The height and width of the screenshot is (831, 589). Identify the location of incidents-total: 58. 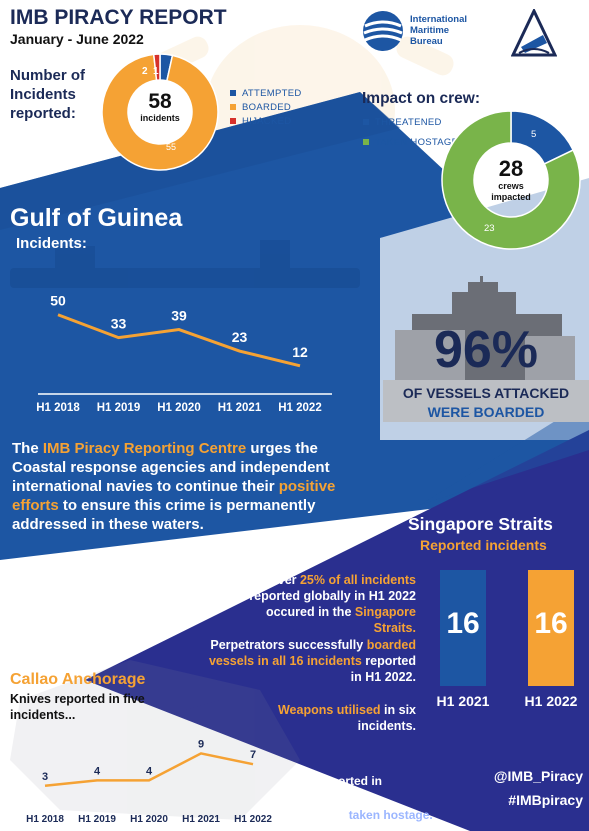
(160, 101).